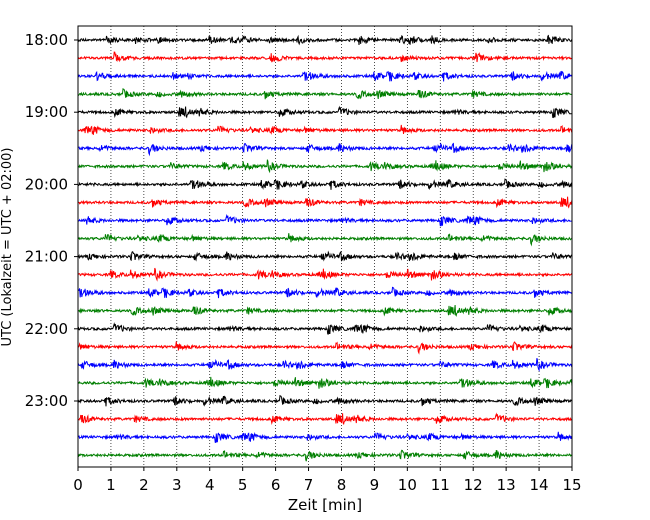 Image resolution: width=650 pixels, height=520 pixels. Describe the element at coordinates (46, 257) in the screenshot. I see `y-tick-label: 21:00` at that location.